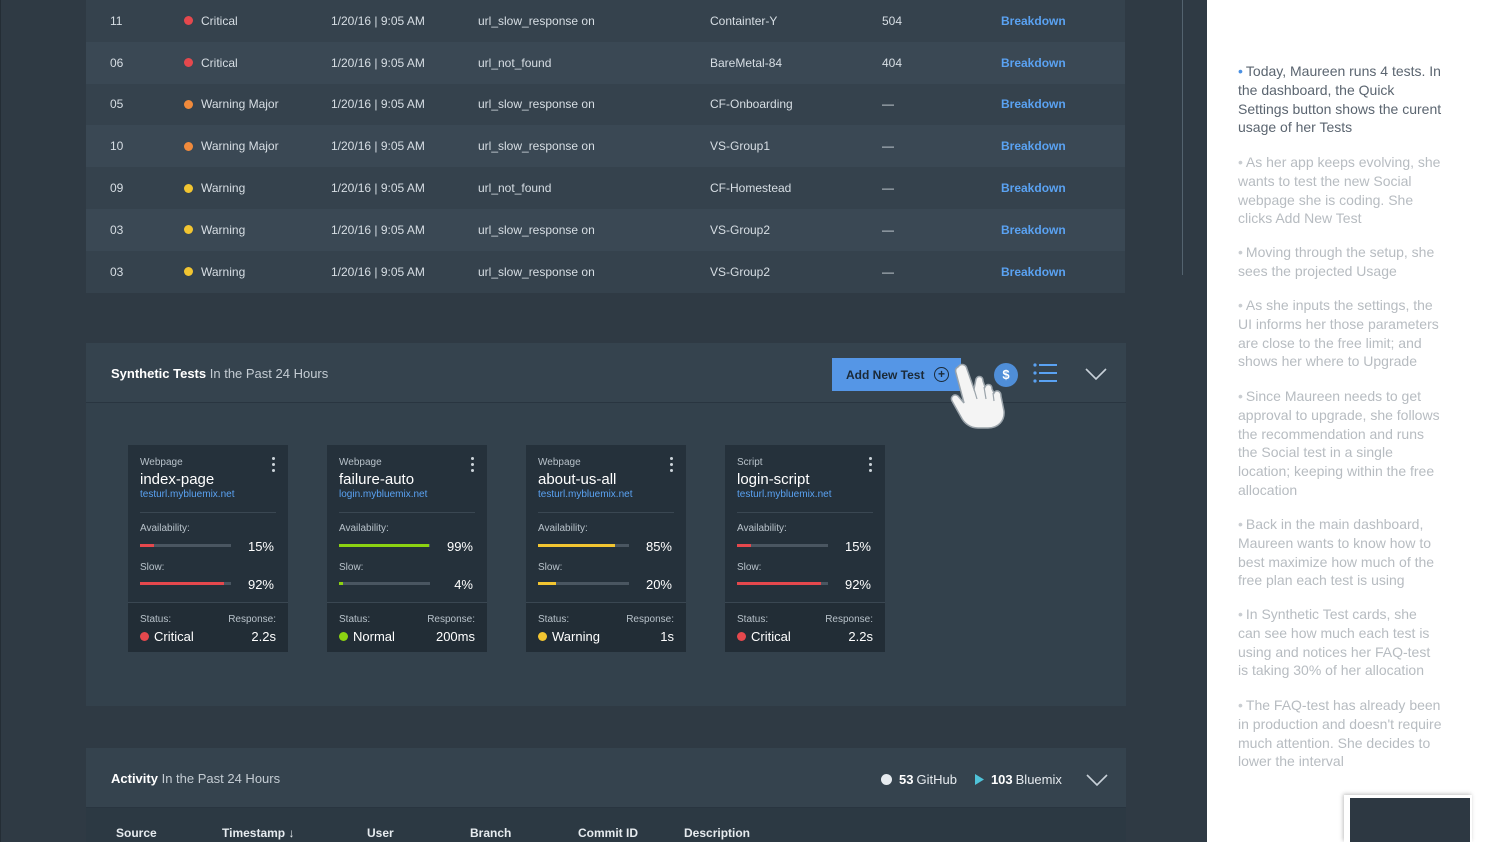 The width and height of the screenshot is (1500, 842). I want to click on slow-value: 92%, so click(857, 584).